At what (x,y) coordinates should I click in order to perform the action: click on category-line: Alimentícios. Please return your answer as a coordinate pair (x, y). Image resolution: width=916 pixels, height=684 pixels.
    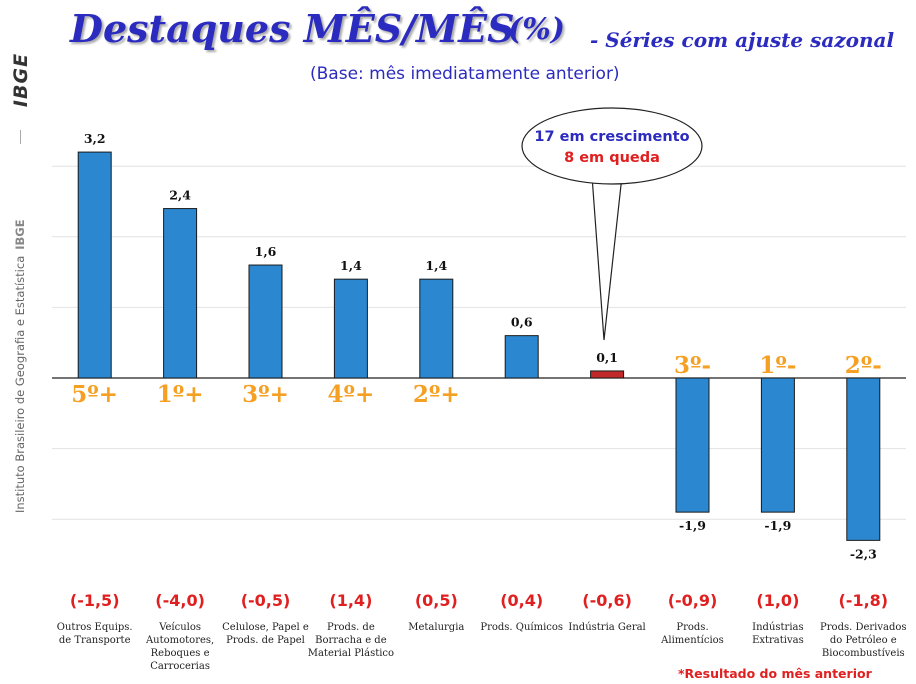
    Looking at the image, I should click on (692, 640).